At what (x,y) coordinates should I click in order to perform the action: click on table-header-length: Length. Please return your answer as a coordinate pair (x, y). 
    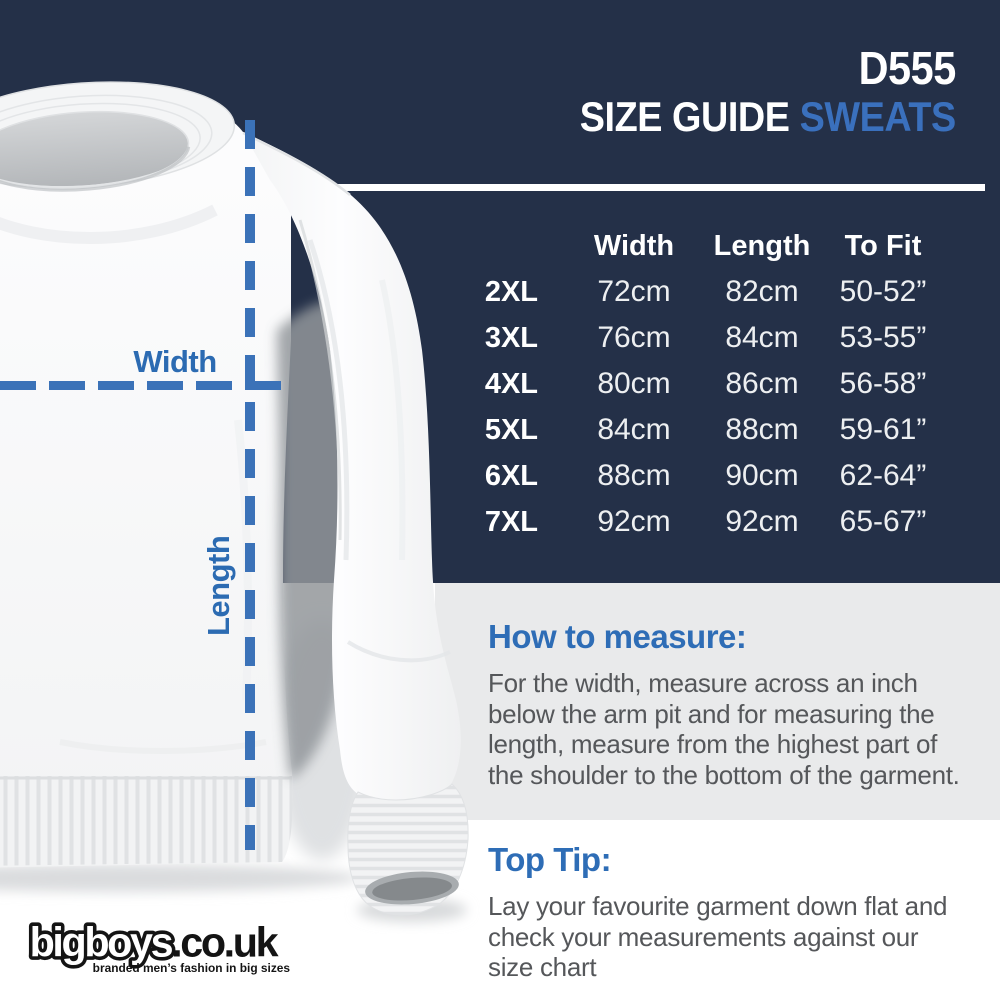
    Looking at the image, I should click on (762, 246).